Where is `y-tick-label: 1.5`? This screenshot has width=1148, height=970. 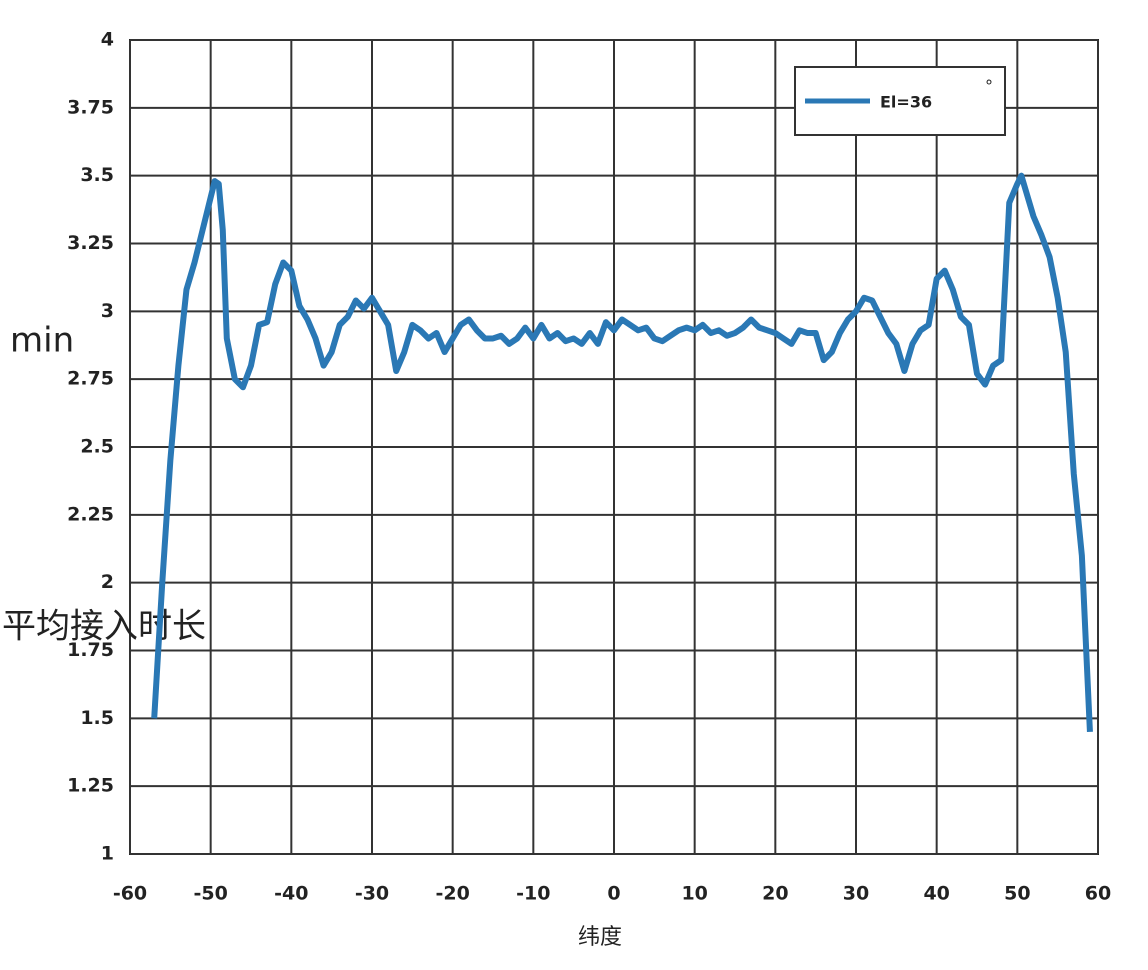 y-tick-label: 1.5 is located at coordinates (97, 718).